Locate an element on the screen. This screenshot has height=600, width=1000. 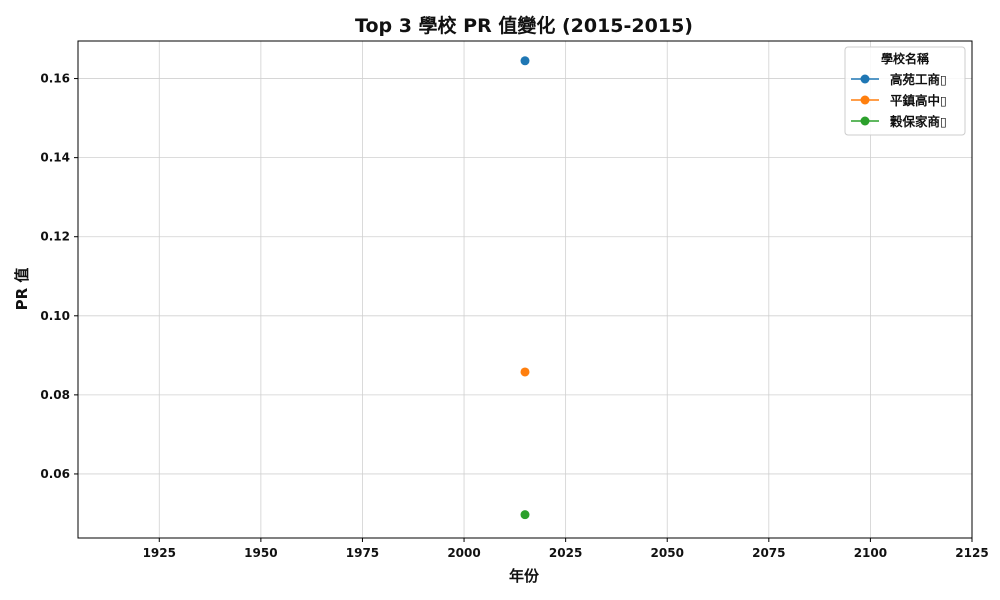
legend-label: 高苑工商▯ is located at coordinates (918, 79).